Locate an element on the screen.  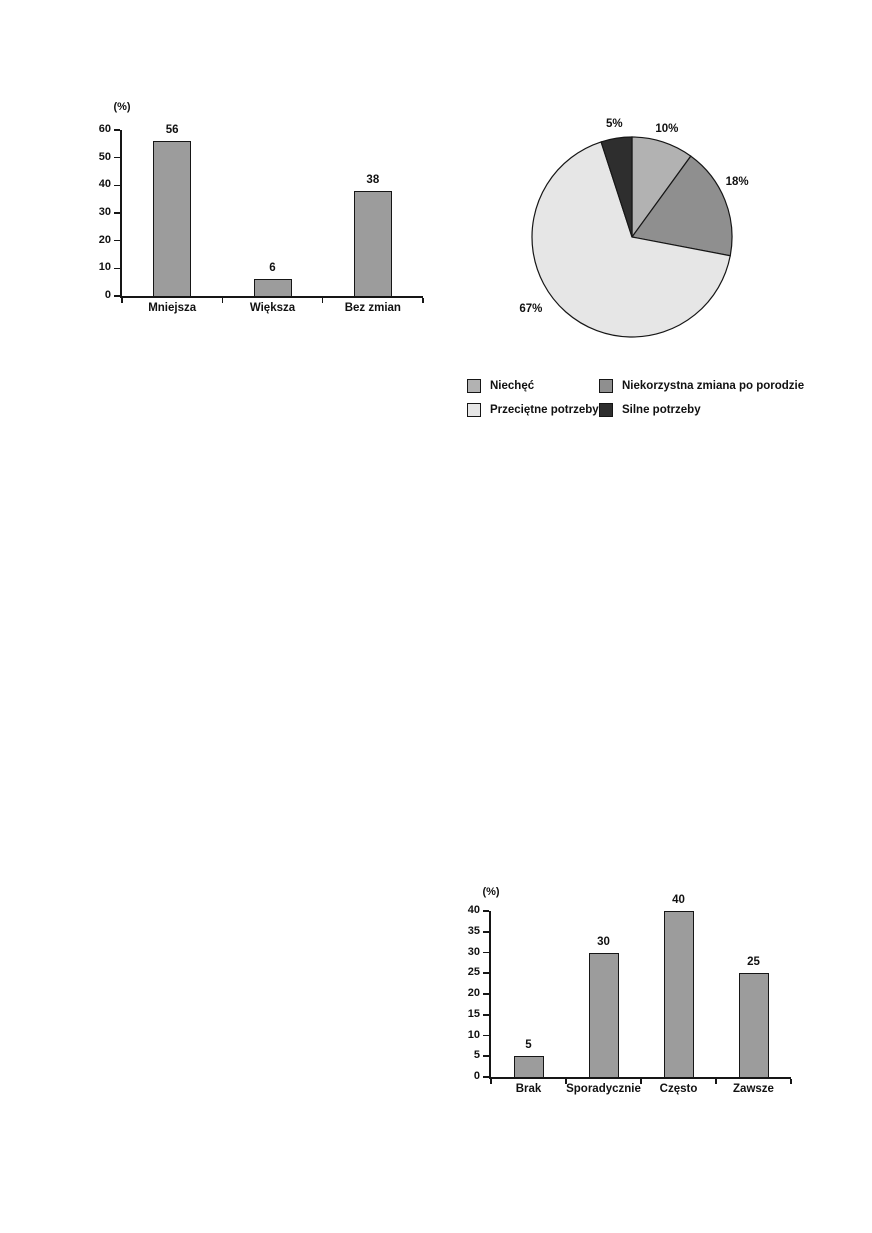
legend-item: Niekorzystna zmiana po porodzie is located at coordinates (701, 386).